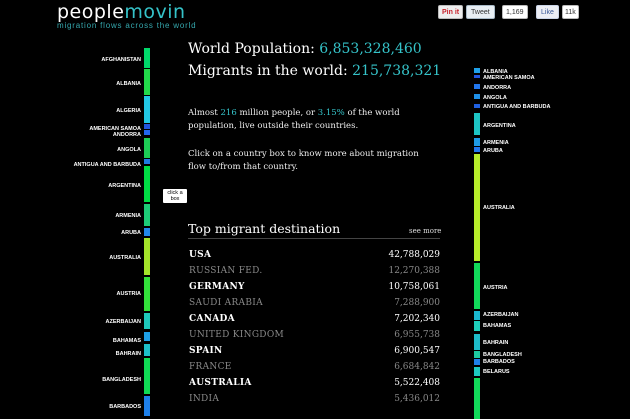 This screenshot has height=419, width=630. Describe the element at coordinates (125, 407) in the screenshot. I see `left-label-barbados: BARBADOS` at that location.